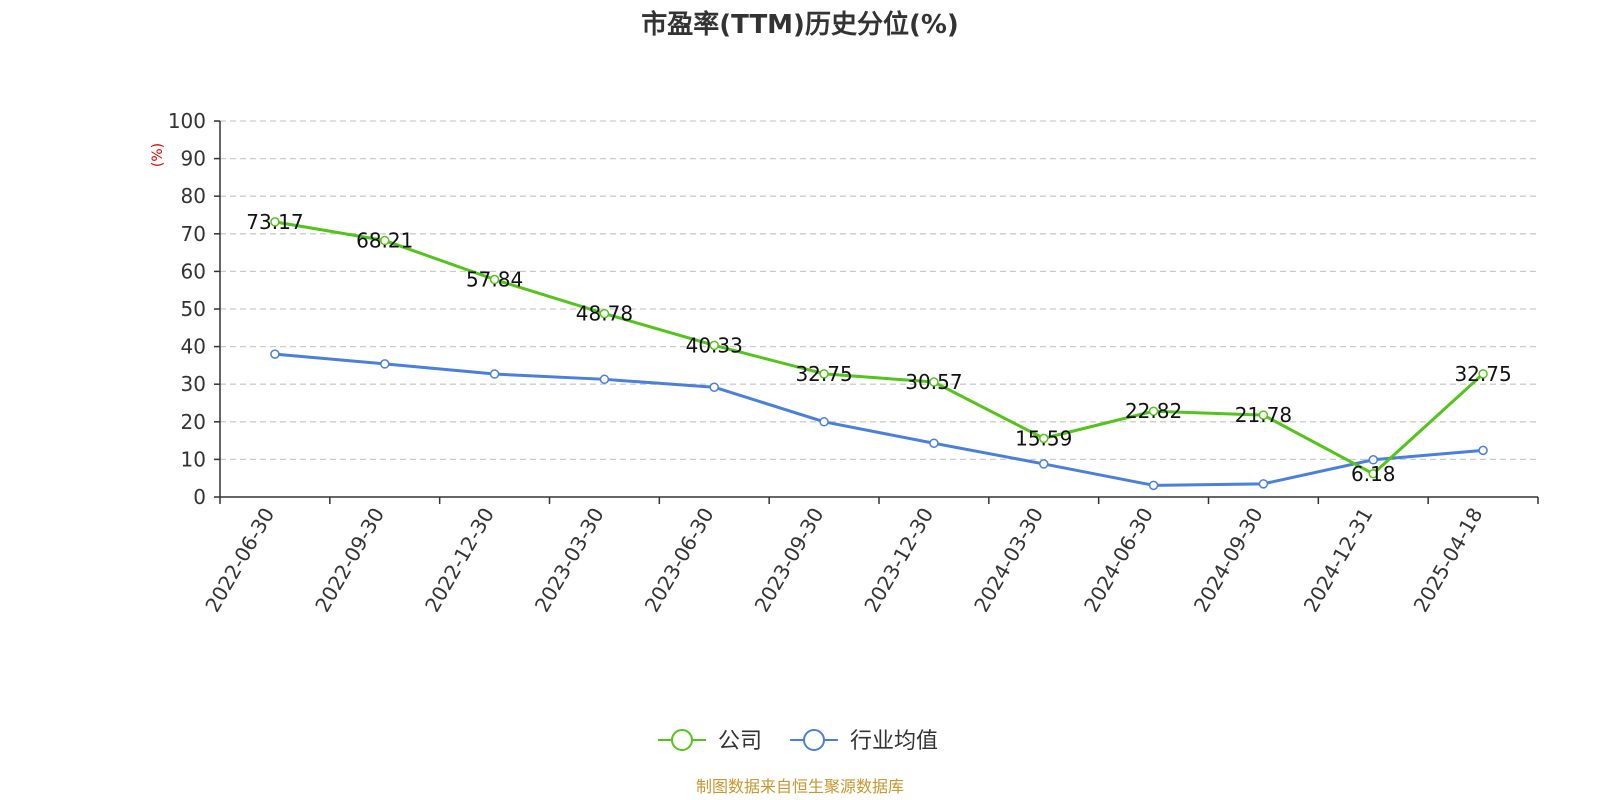 The height and width of the screenshot is (800, 1600). Describe the element at coordinates (193, 196) in the screenshot. I see `y-tick-label: 80` at that location.